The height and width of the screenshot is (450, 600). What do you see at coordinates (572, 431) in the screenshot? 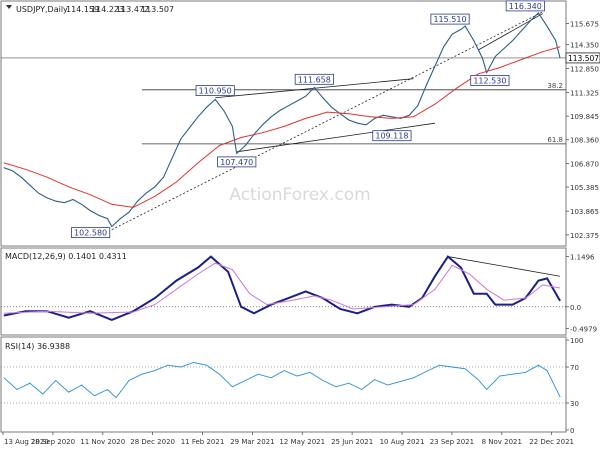
I see `rsi-tick-label: 0` at bounding box center [572, 431].